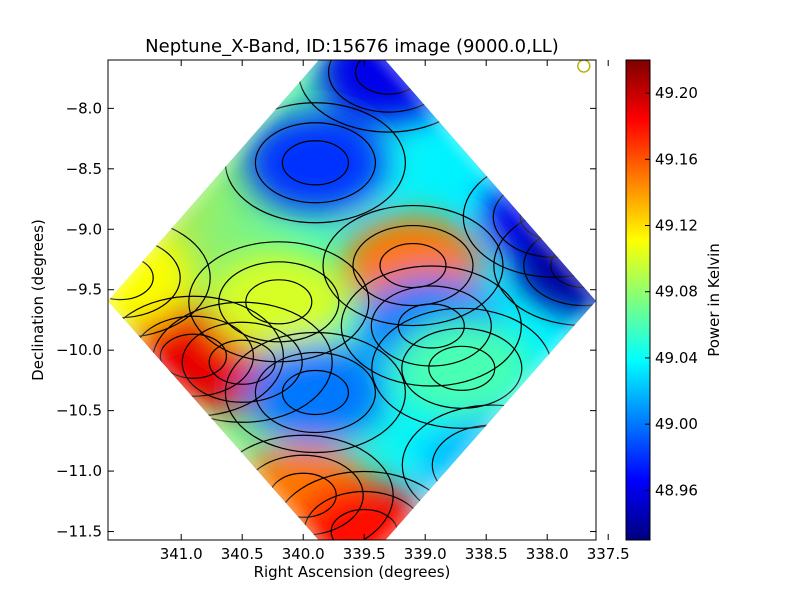 The height and width of the screenshot is (600, 800). What do you see at coordinates (84, 108) in the screenshot?
I see `y-tick-label: −8.0` at bounding box center [84, 108].